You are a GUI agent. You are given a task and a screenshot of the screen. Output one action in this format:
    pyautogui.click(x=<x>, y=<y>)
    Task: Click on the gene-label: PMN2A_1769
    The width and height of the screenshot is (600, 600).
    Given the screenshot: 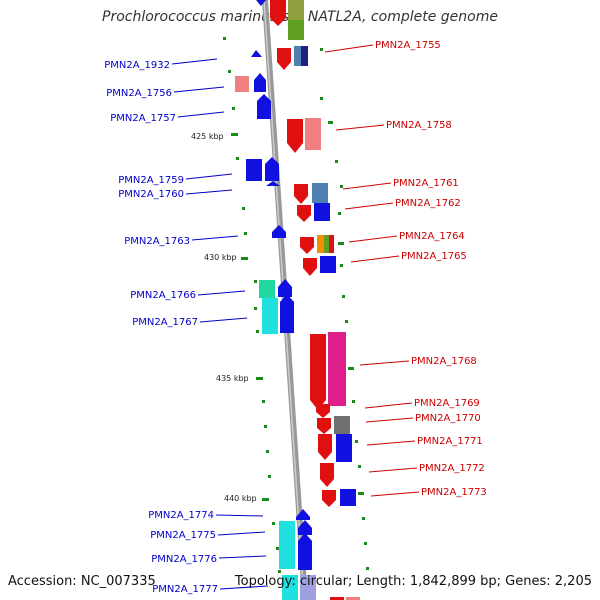 What is the action you would take?
    pyautogui.click(x=447, y=403)
    